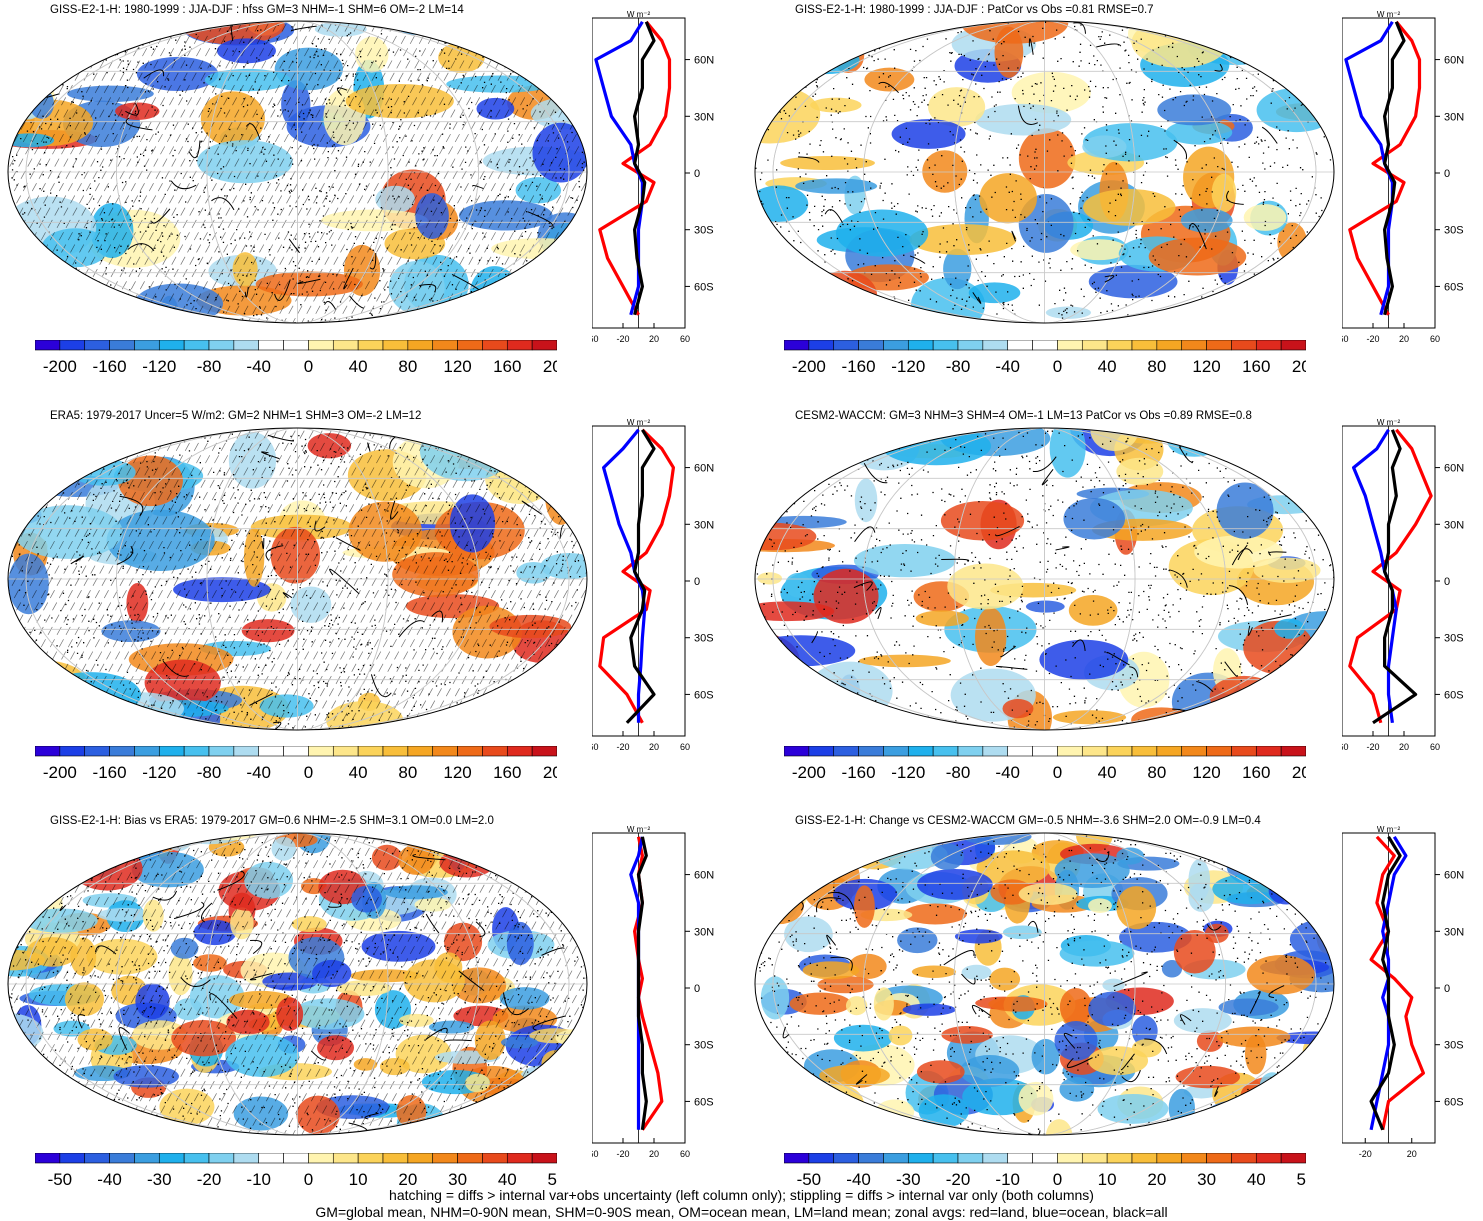 The image size is (1483, 1221). What do you see at coordinates (297, 984) in the screenshot?
I see `graticule-lon` at bounding box center [297, 984].